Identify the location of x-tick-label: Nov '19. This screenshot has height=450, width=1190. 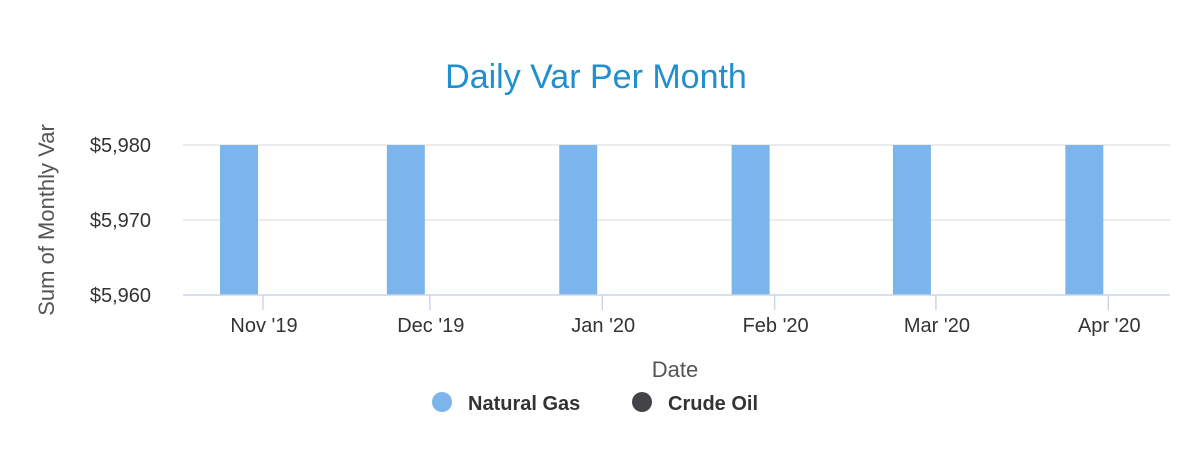
(263, 326).